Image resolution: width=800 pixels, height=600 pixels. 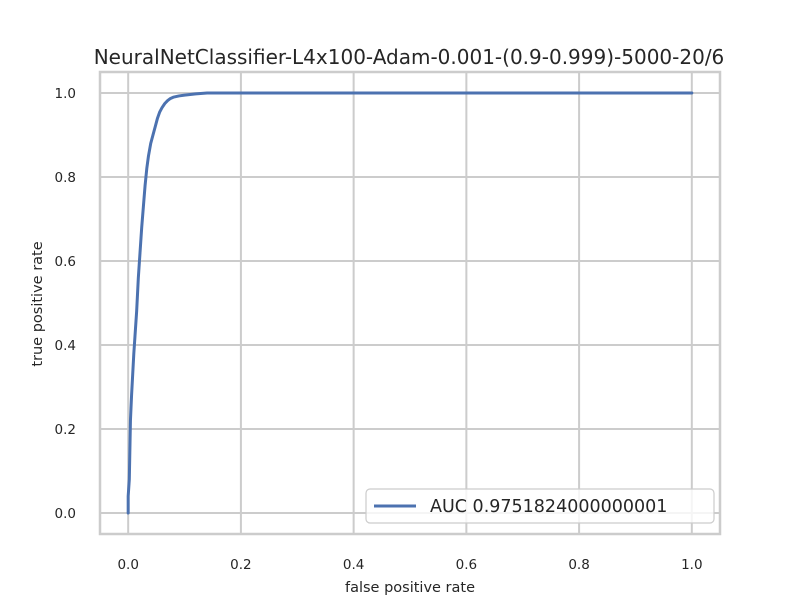 I want to click on y-tick-label: 0.4, so click(x=65, y=346).